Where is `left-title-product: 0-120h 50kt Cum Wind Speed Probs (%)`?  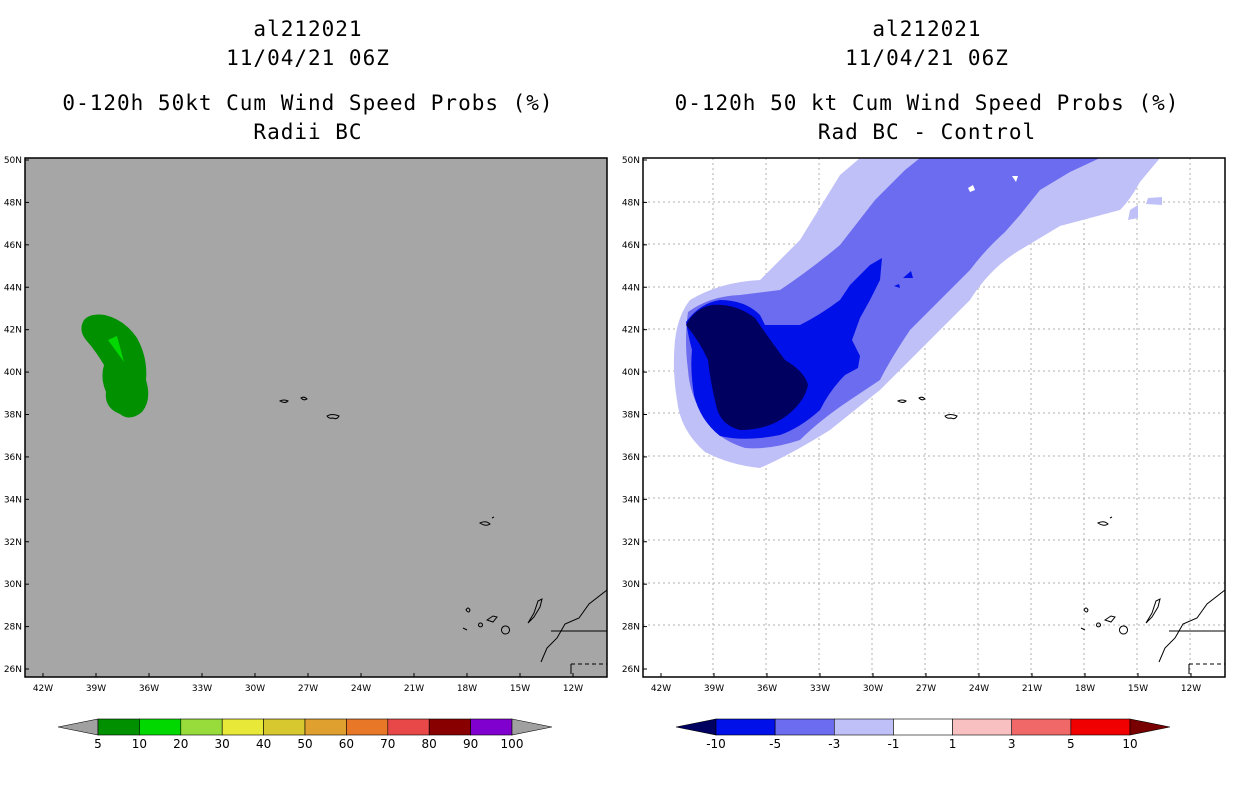 left-title-product: 0-120h 50kt Cum Wind Speed Probs (%) is located at coordinates (308, 103).